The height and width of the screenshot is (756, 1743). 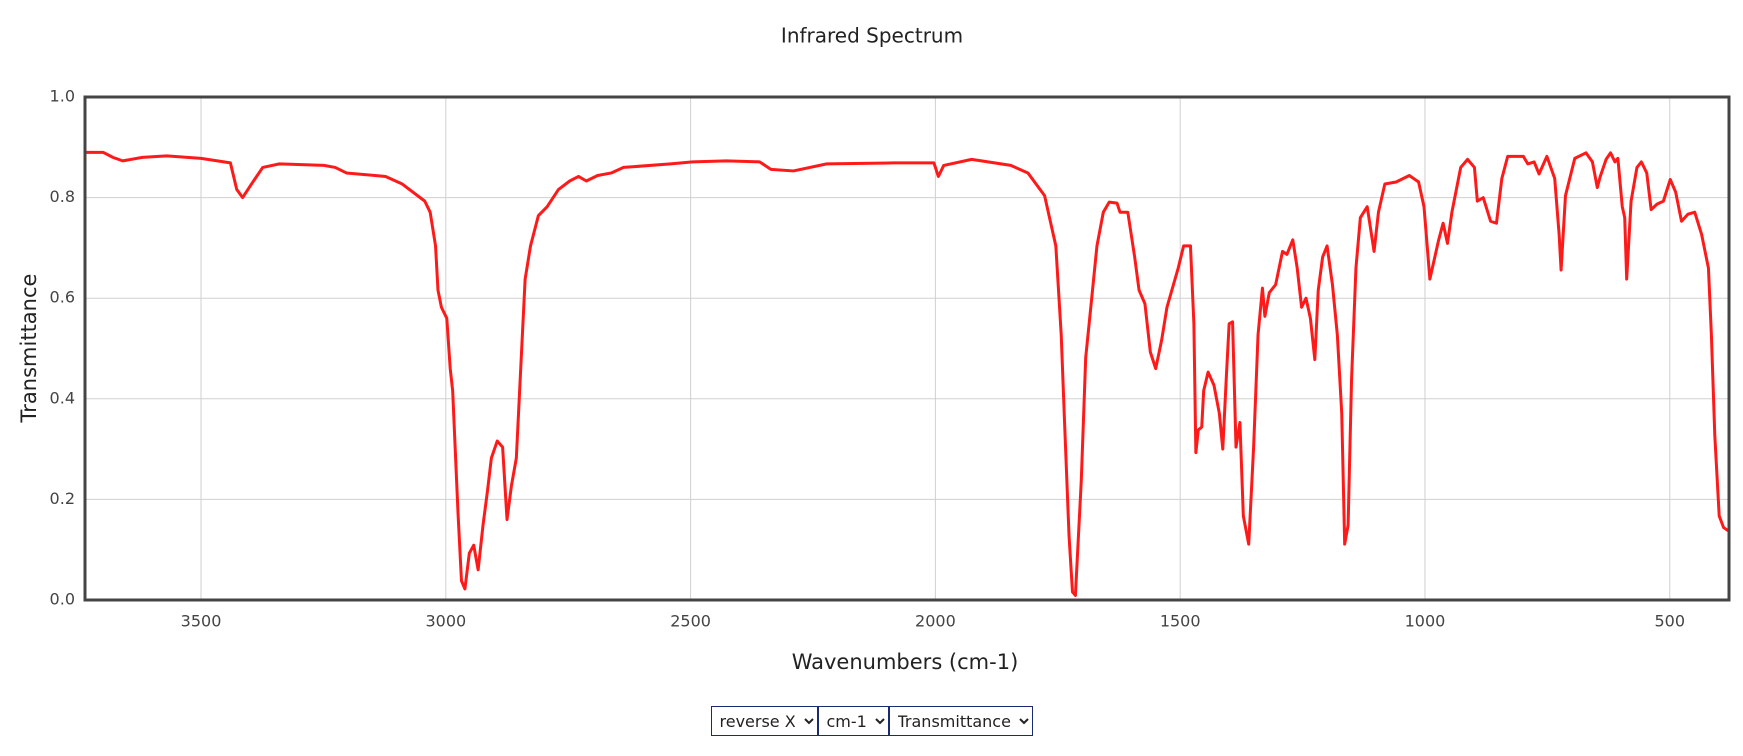 I want to click on x-tick-label: 500, so click(x=1669, y=621).